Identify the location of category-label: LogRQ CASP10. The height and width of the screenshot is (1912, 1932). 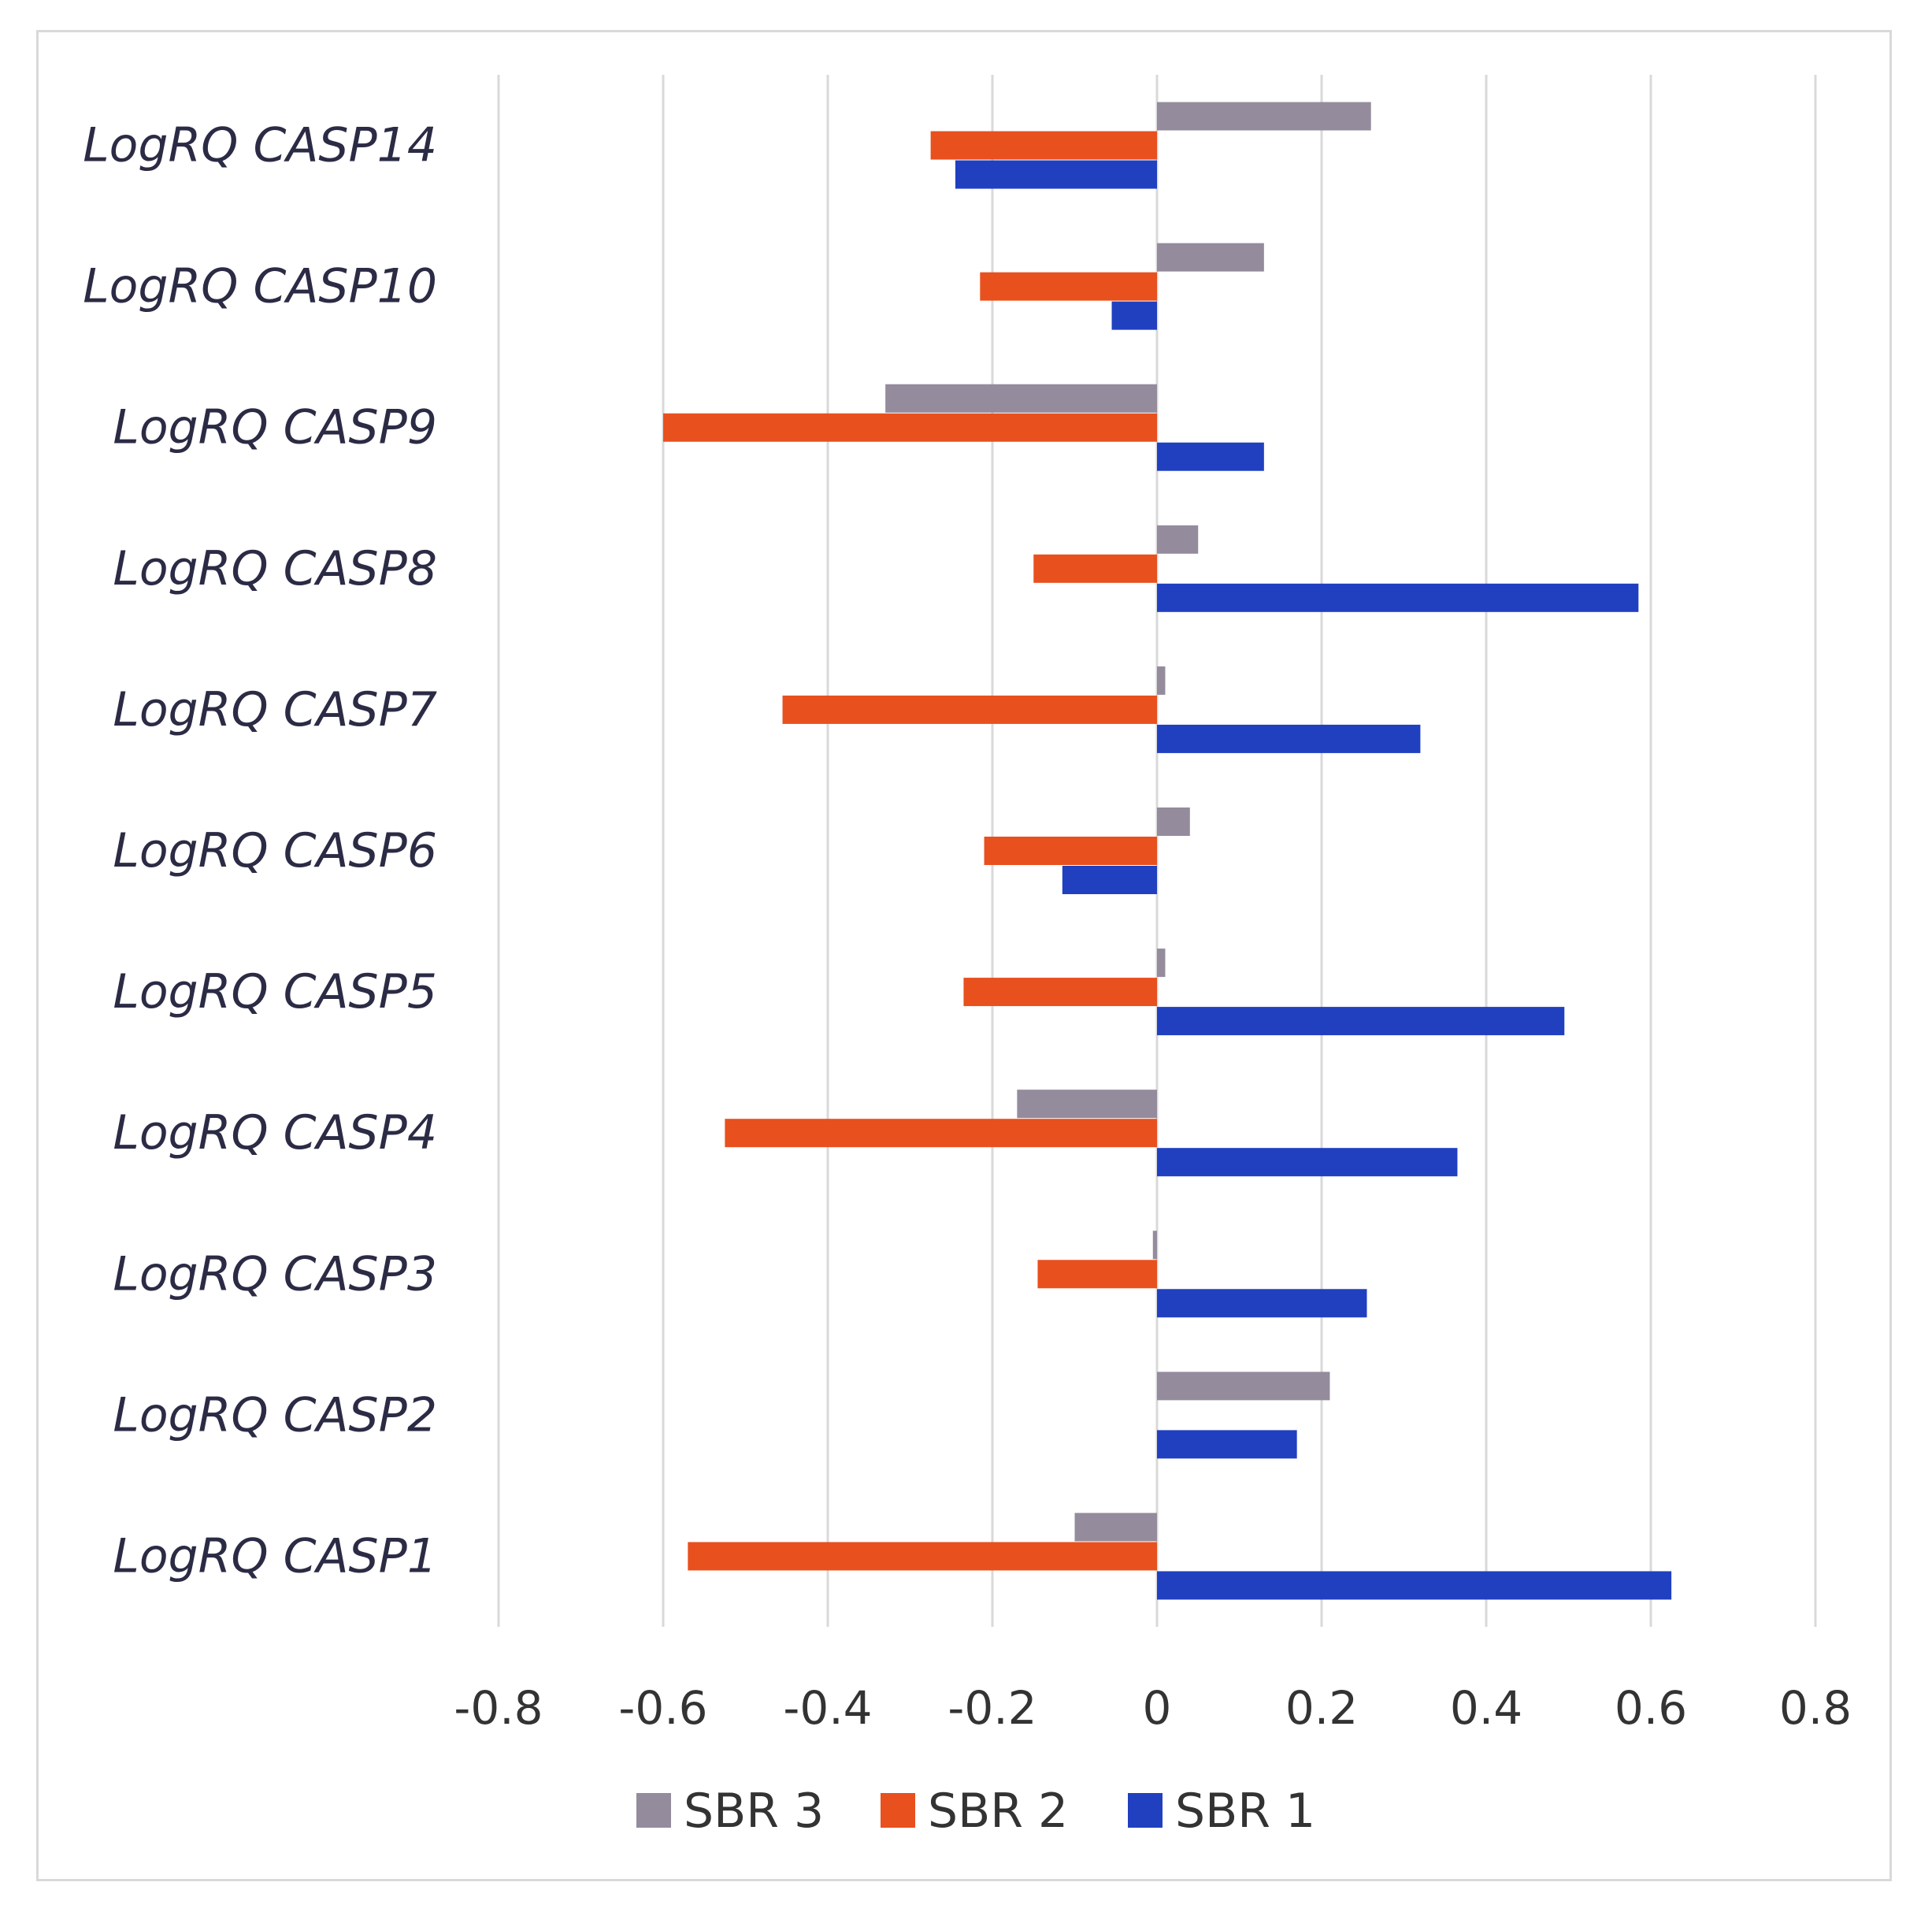
(260, 286).